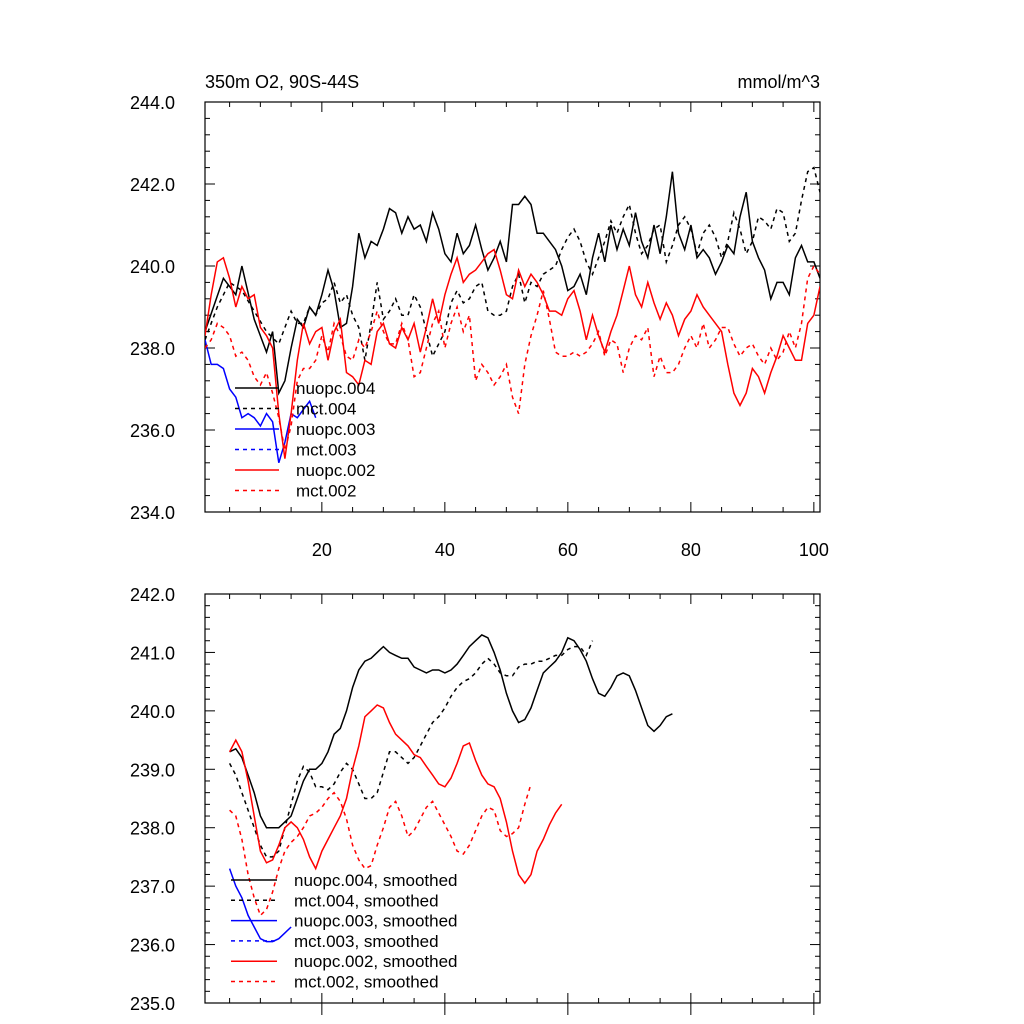 Image resolution: width=1024 pixels, height=1024 pixels. What do you see at coordinates (380, 850) in the screenshot?
I see `series-line-mct-002-smoothed` at bounding box center [380, 850].